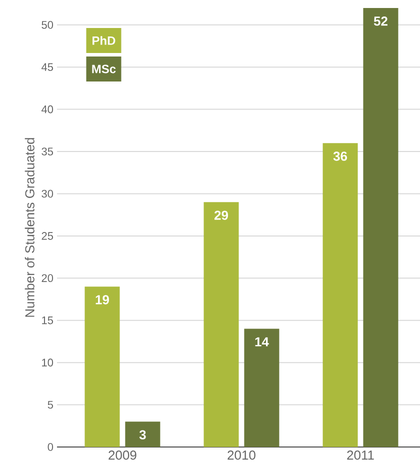  What do you see at coordinates (48, 278) in the screenshot?
I see `y-tick-label: 20` at bounding box center [48, 278].